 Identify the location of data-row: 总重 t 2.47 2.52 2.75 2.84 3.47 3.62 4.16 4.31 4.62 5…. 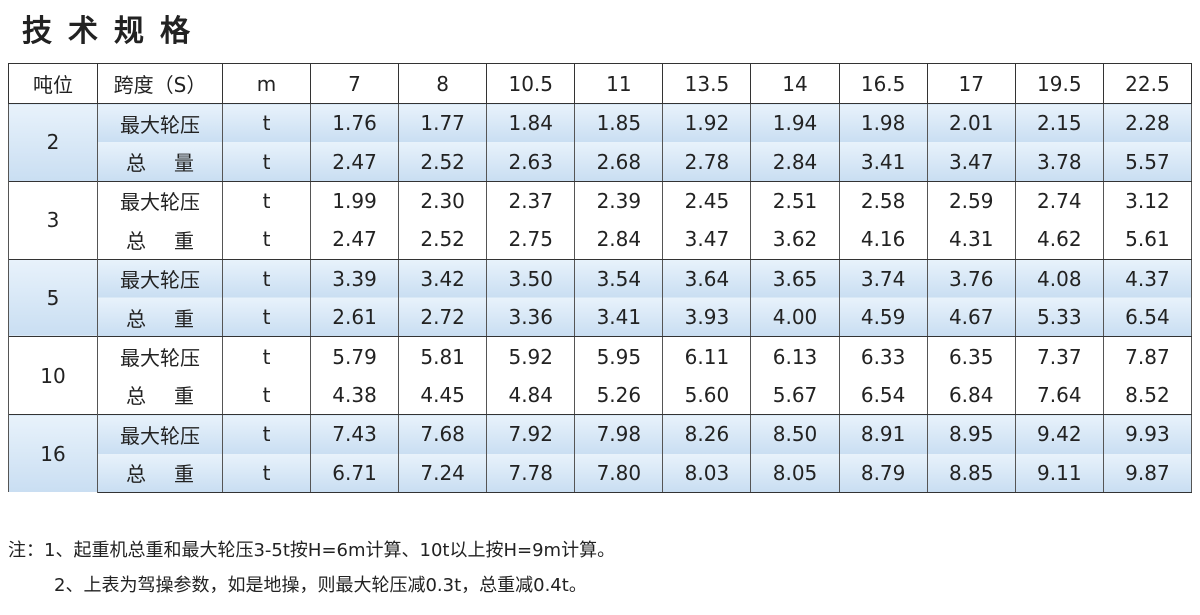
(601, 240).